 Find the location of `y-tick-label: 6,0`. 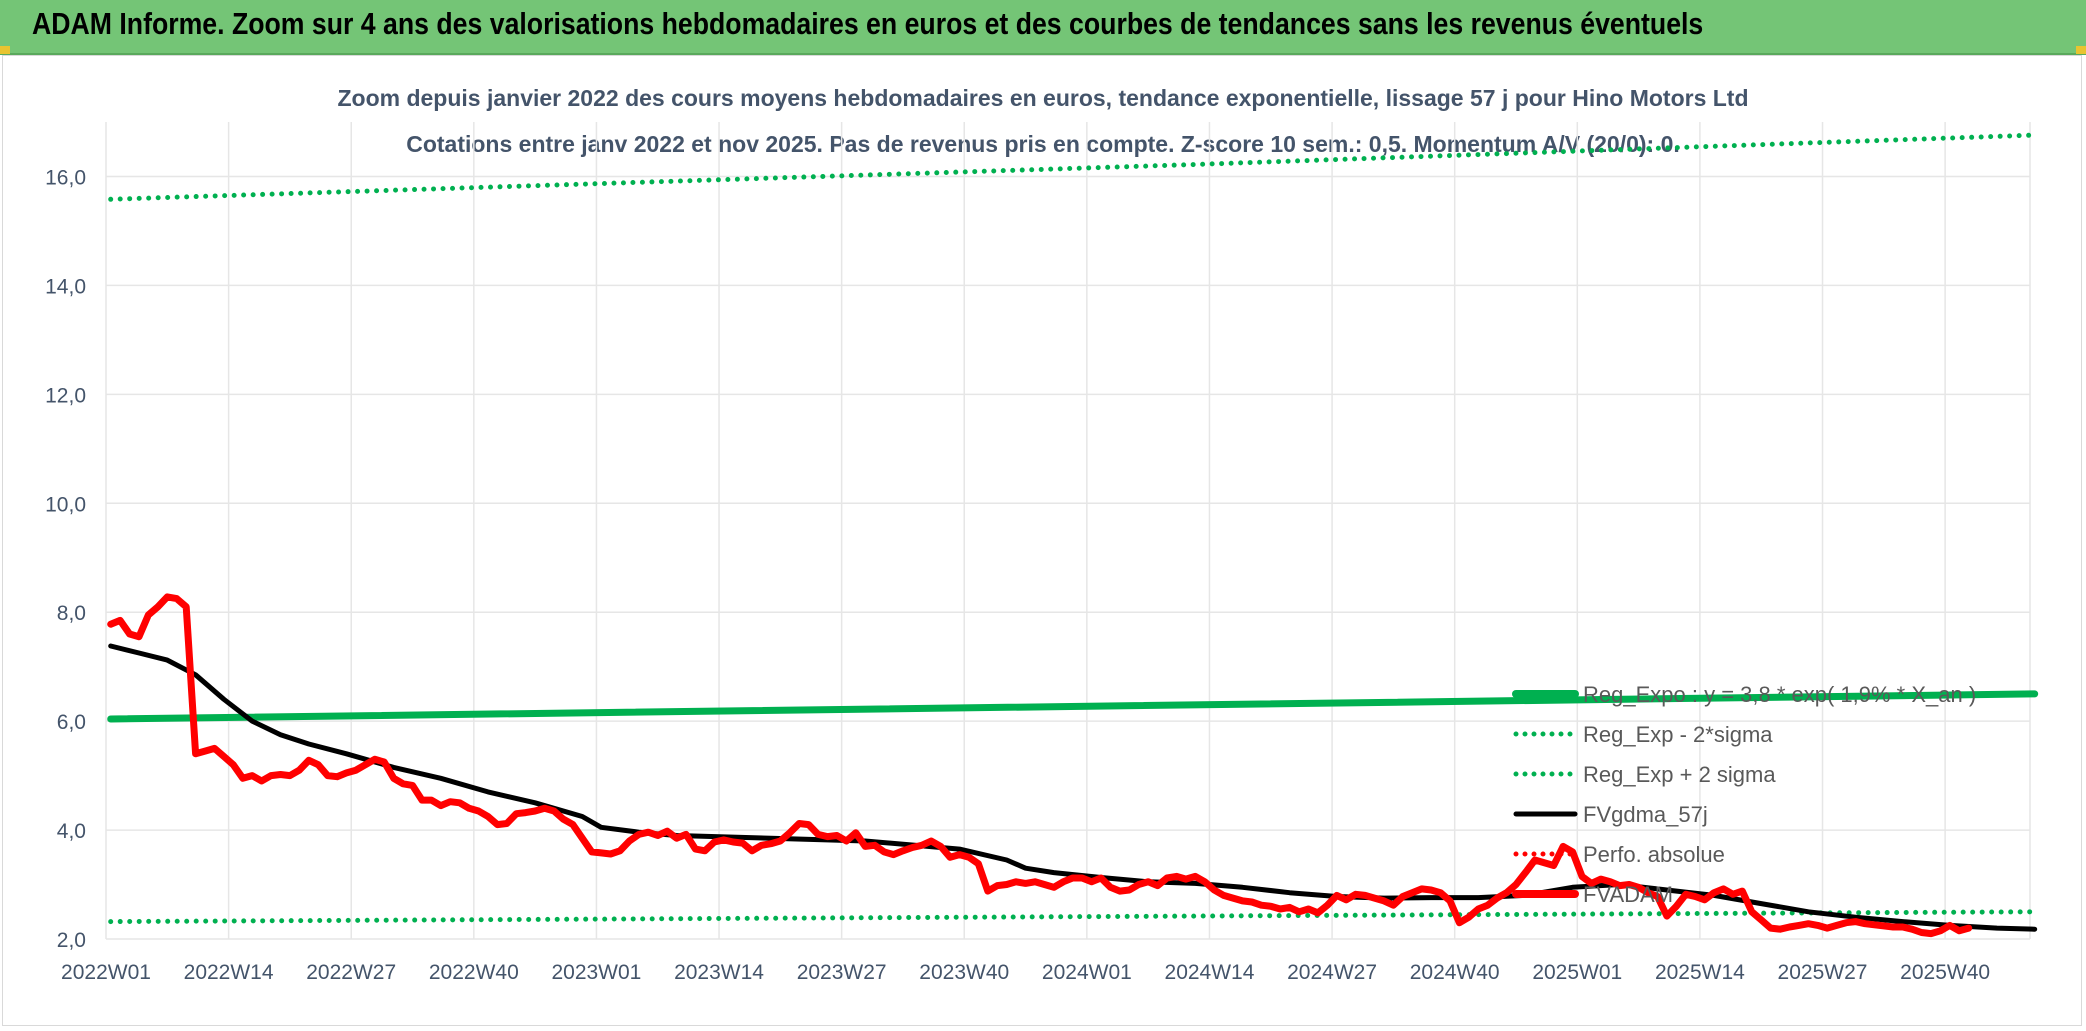

y-tick-label: 6,0 is located at coordinates (71, 722).